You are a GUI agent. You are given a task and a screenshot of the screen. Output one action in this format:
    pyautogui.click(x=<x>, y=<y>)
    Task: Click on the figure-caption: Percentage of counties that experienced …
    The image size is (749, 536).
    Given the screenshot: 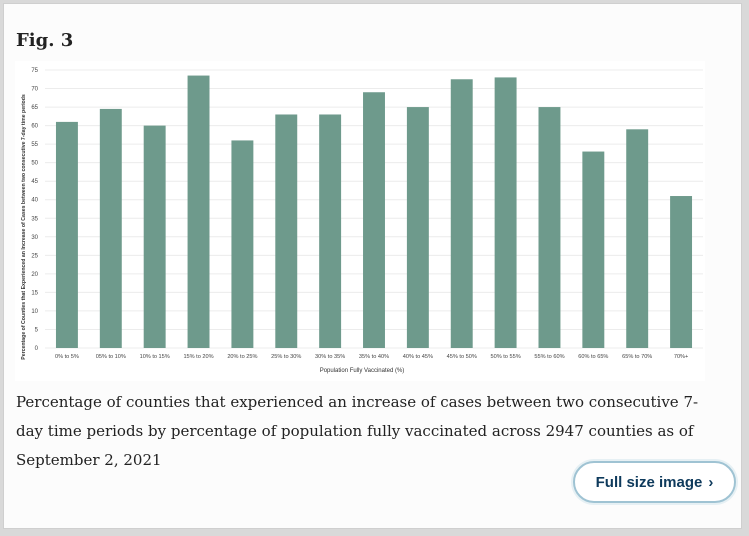 What is the action you would take?
    pyautogui.click(x=357, y=431)
    